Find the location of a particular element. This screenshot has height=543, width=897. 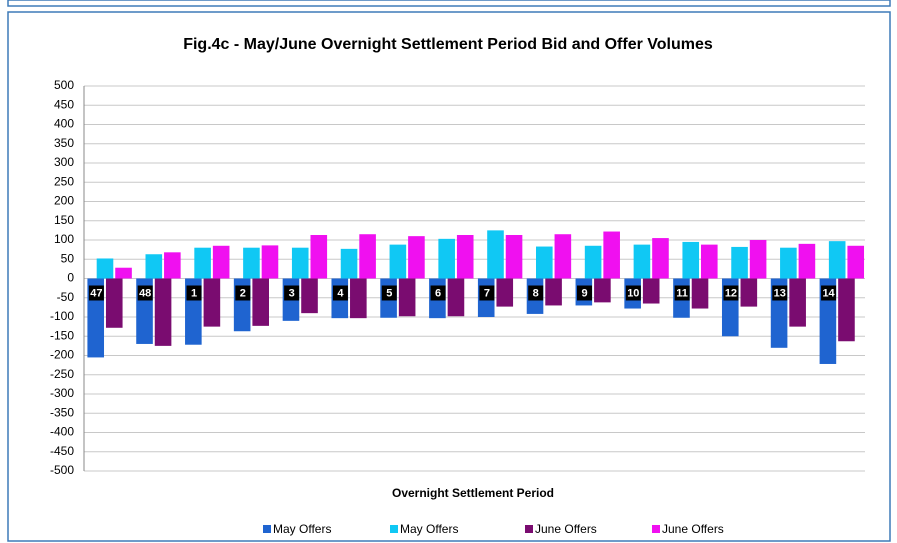

x-tick-label: 48 is located at coordinates (145, 293).